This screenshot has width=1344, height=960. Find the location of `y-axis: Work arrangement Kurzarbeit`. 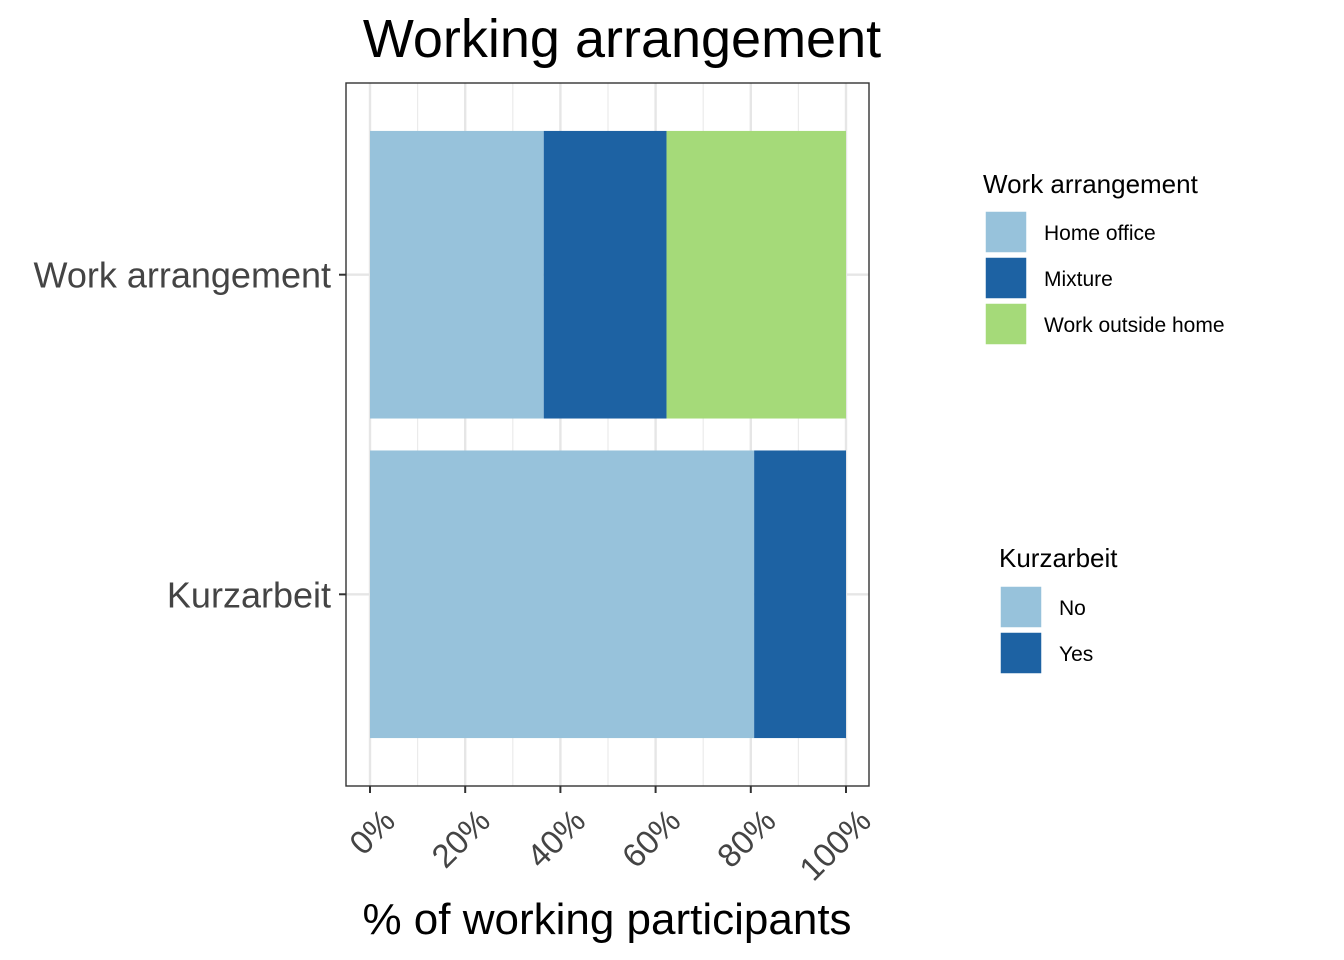

y-axis: Work arrangement Kurzarbeit is located at coordinates (190, 435).